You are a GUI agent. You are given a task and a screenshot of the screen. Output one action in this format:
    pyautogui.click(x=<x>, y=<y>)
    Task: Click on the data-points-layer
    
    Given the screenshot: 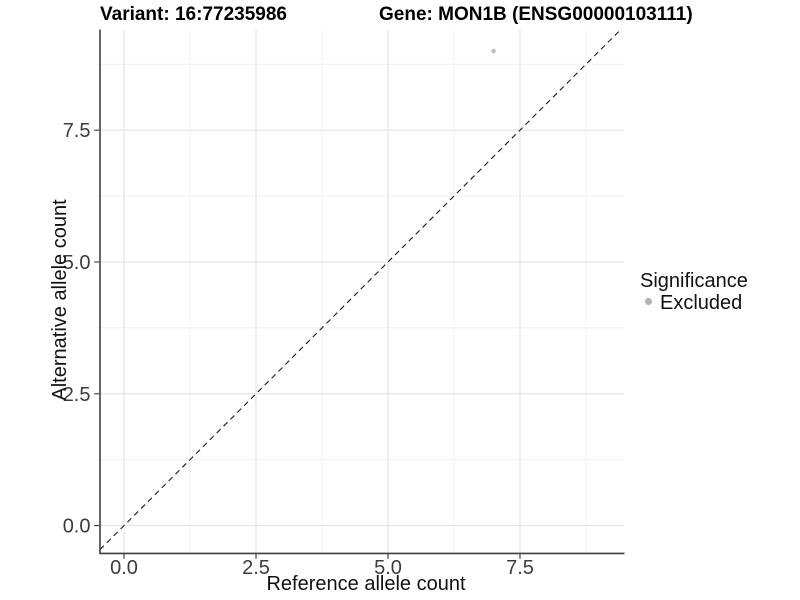 What is the action you would take?
    pyautogui.click(x=493, y=51)
    